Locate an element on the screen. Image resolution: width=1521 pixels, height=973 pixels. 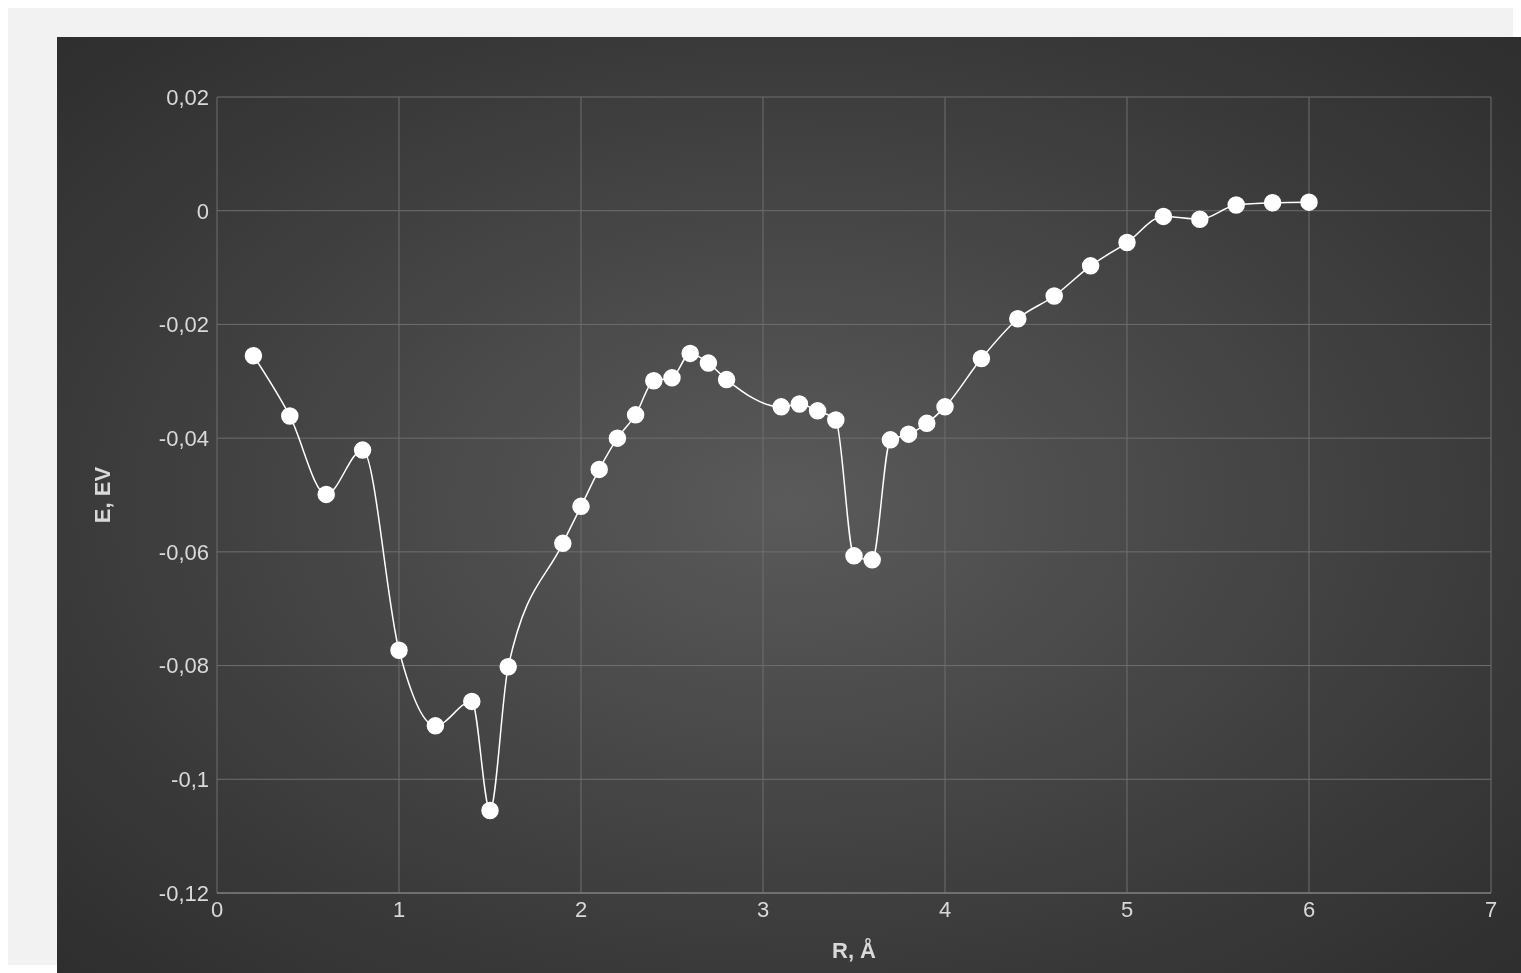
x-tick-label: 7 is located at coordinates (1491, 909).